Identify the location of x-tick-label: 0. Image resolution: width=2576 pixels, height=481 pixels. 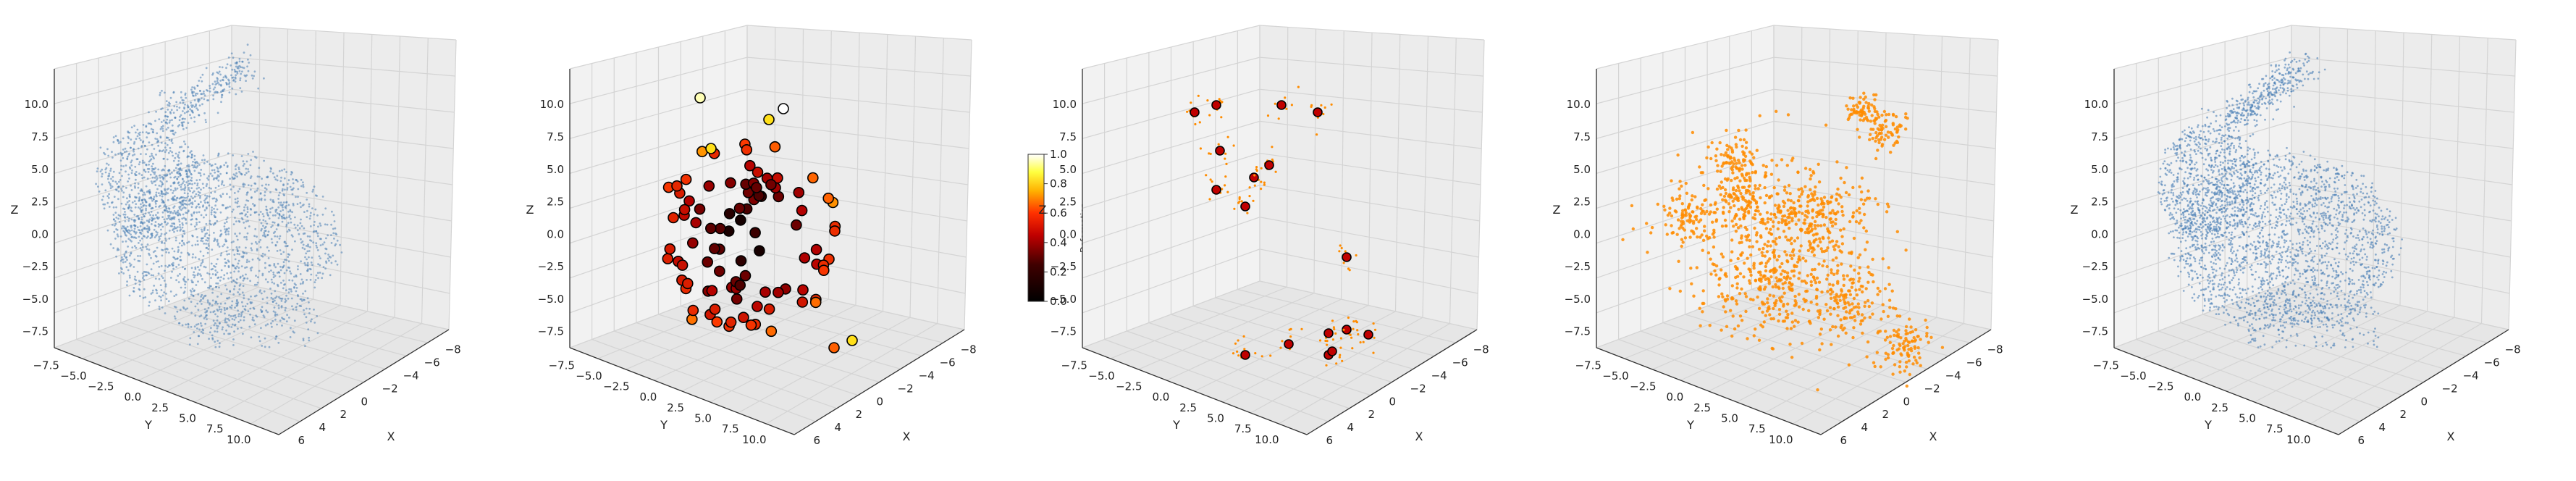
(365, 402).